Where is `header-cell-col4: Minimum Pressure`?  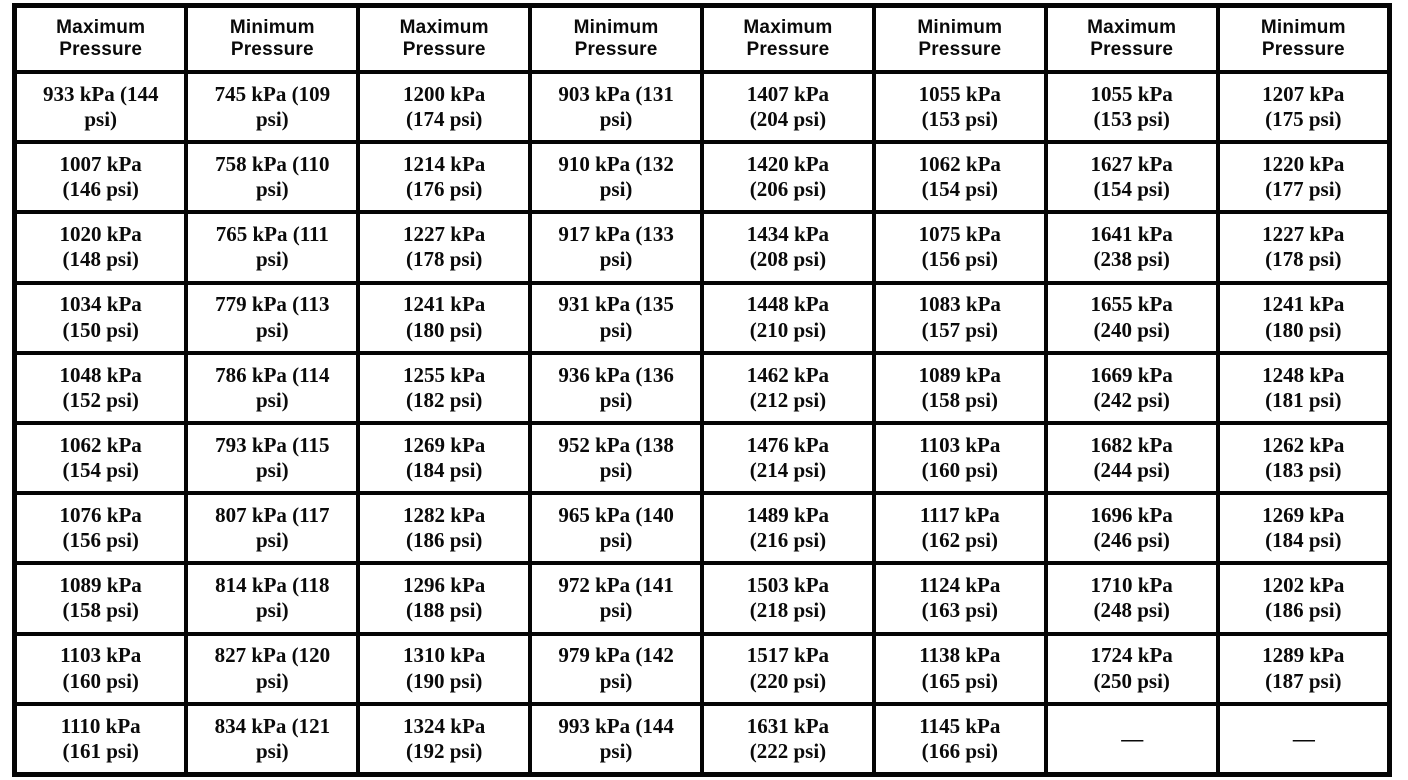 header-cell-col4: Minimum Pressure is located at coordinates (616, 38).